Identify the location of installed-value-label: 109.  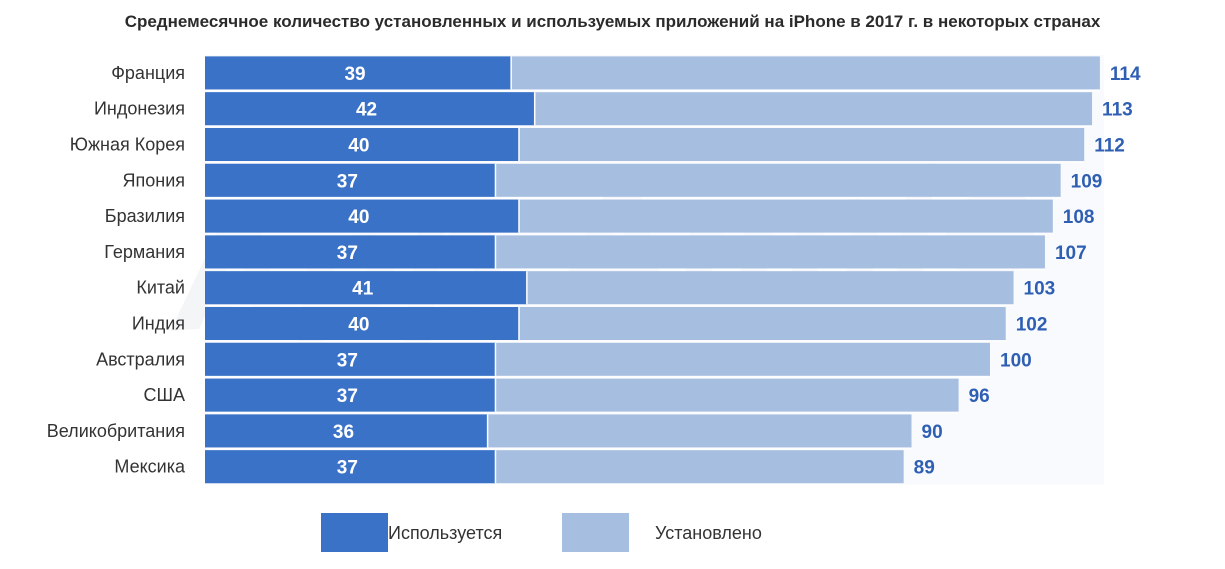
(1087, 181).